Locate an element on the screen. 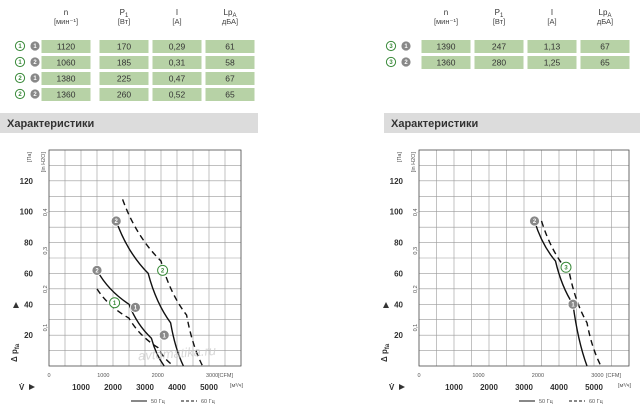 The image size is (640, 412). y-tick-label: 40 is located at coordinates (28, 304).